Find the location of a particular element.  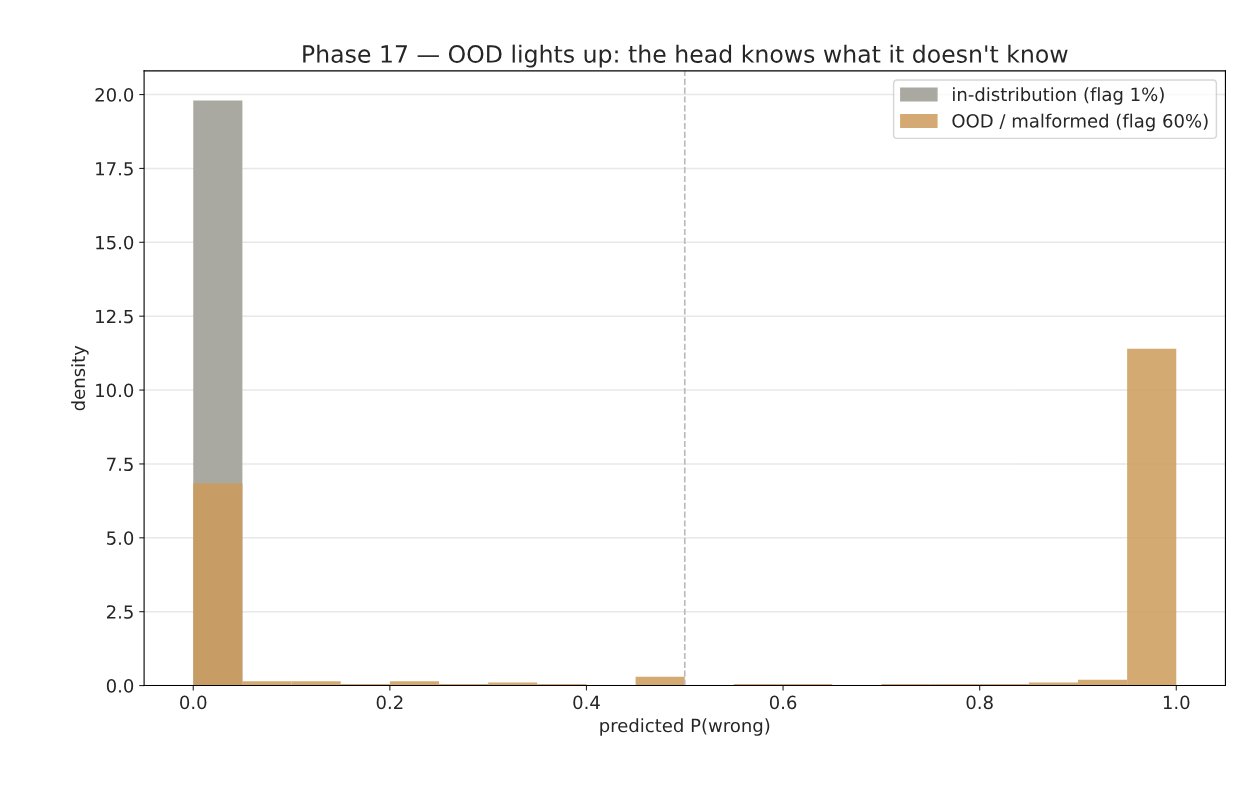

legend-label: in-distribution (flag 1%) is located at coordinates (1058, 96).